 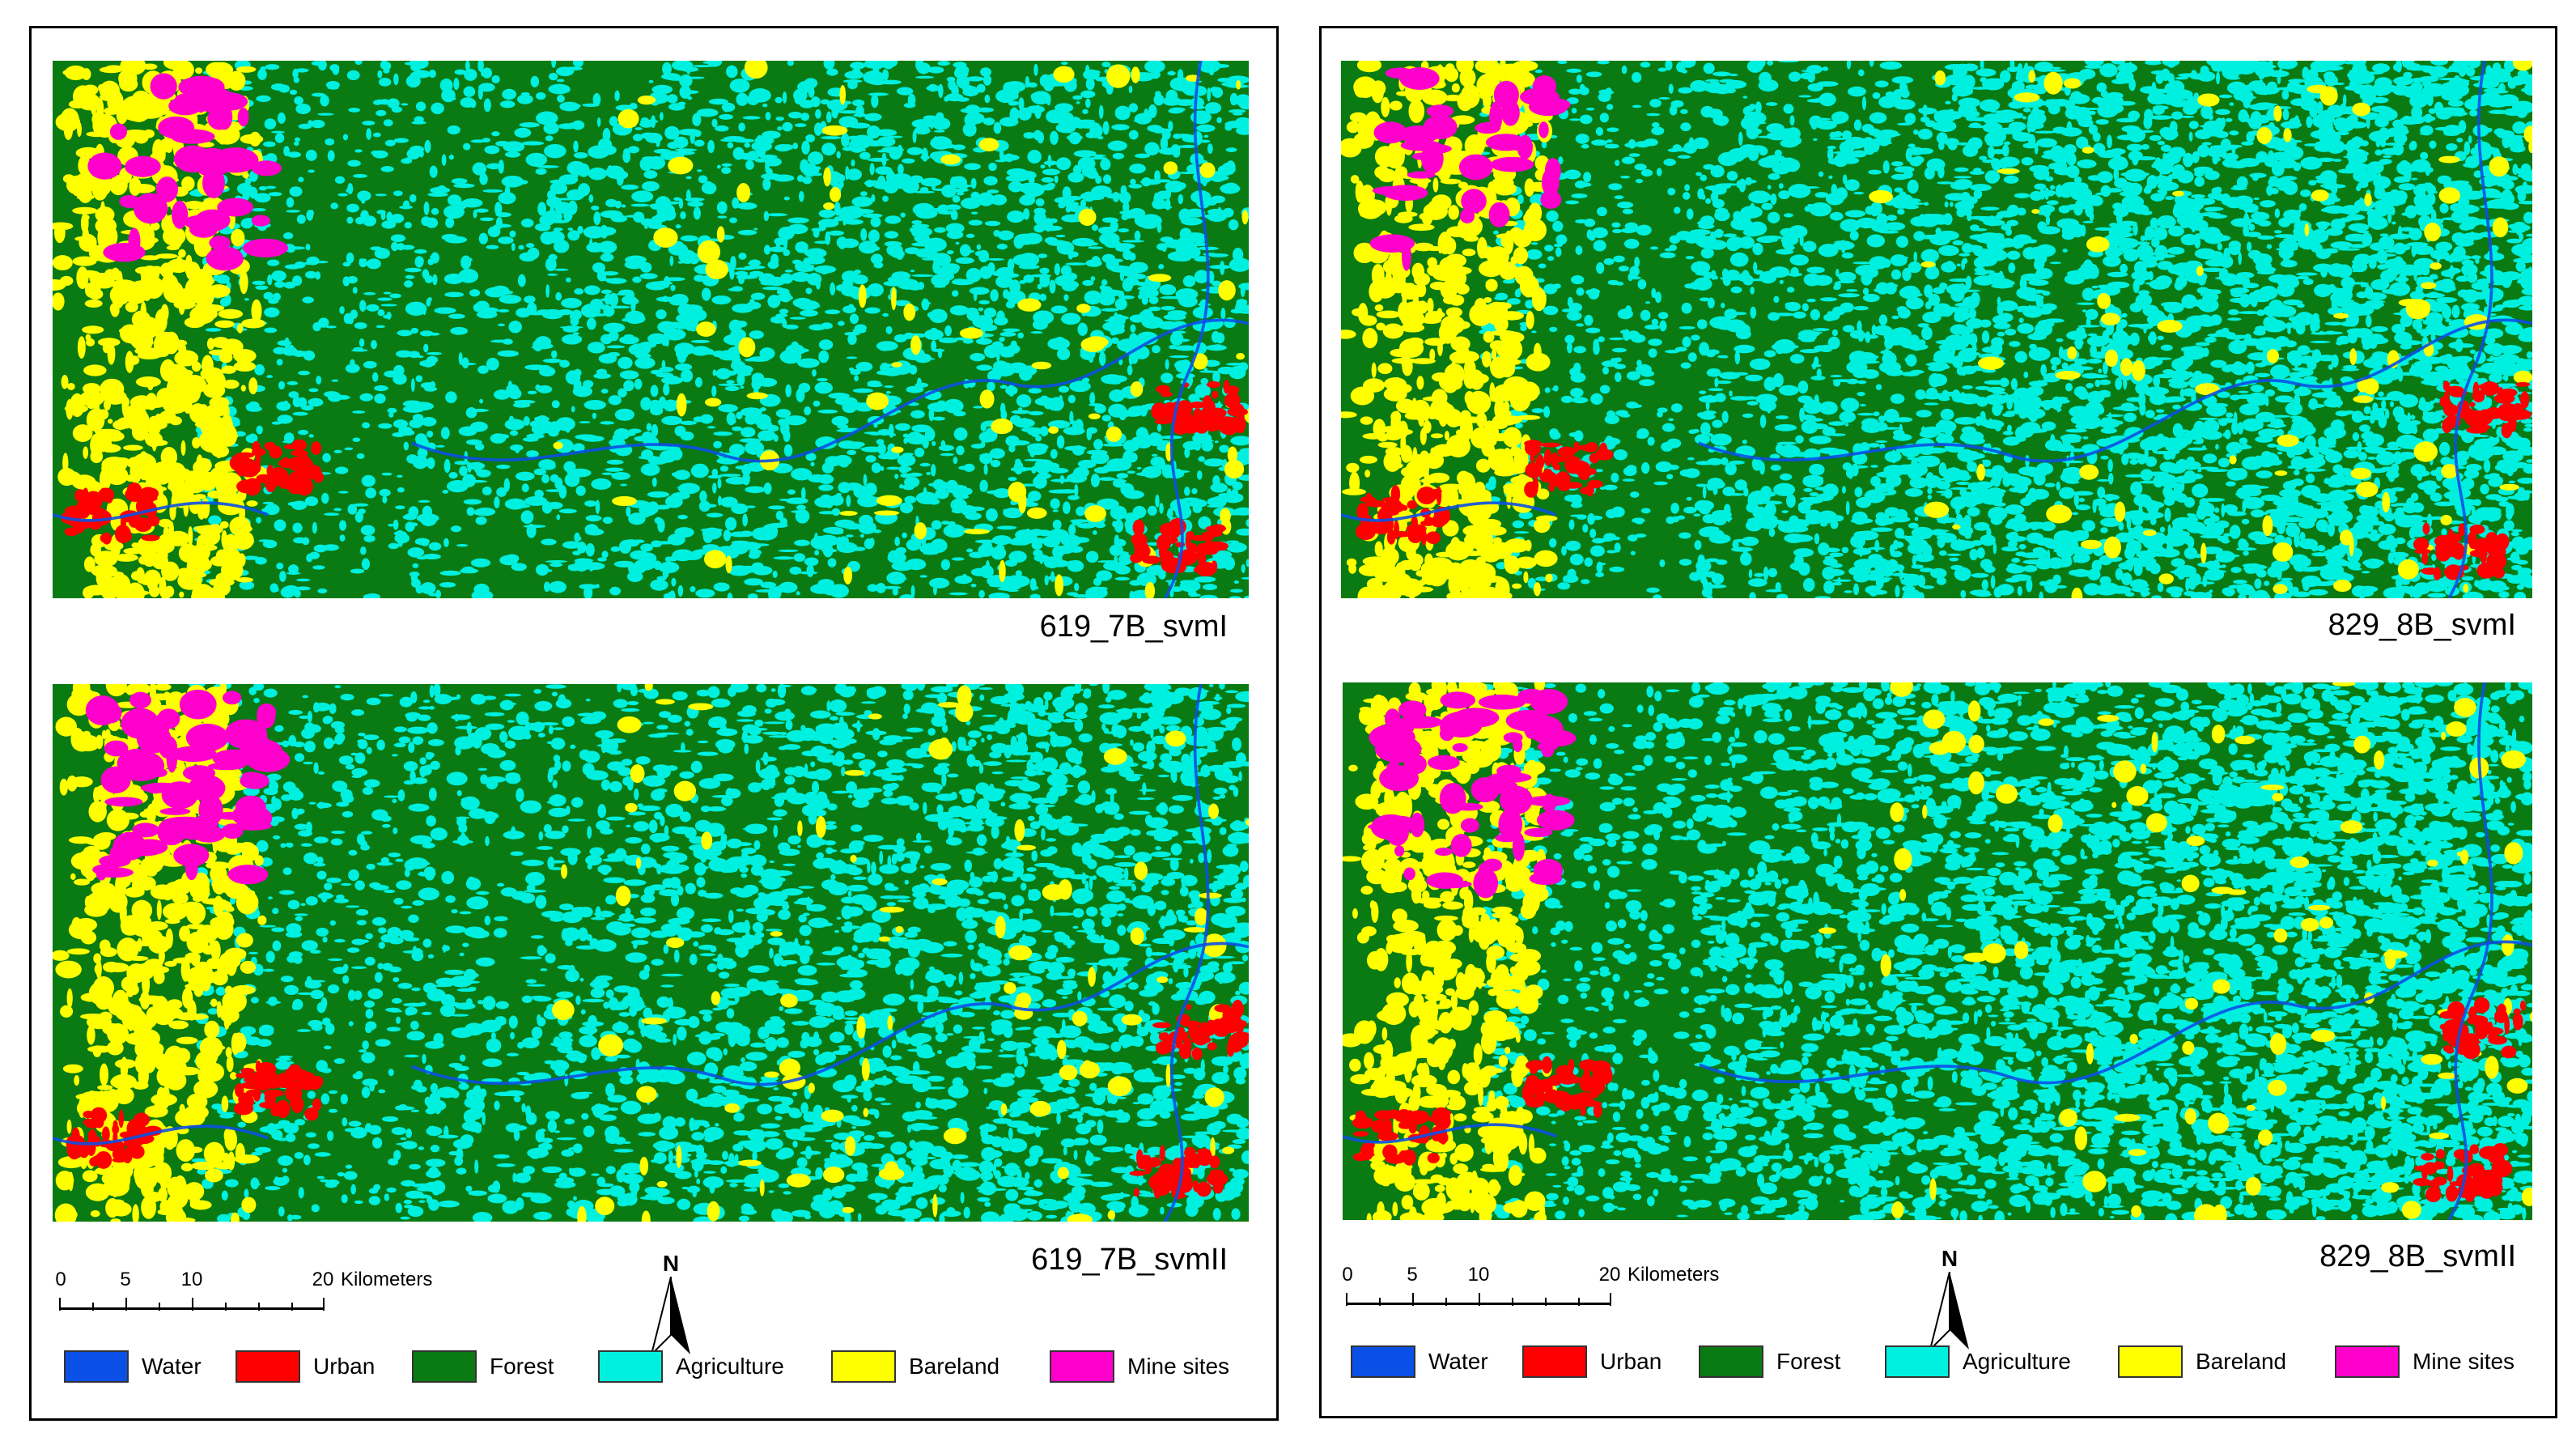 What do you see at coordinates (1129, 1260) in the screenshot?
I see `map-label: 619_7B_svmII` at bounding box center [1129, 1260].